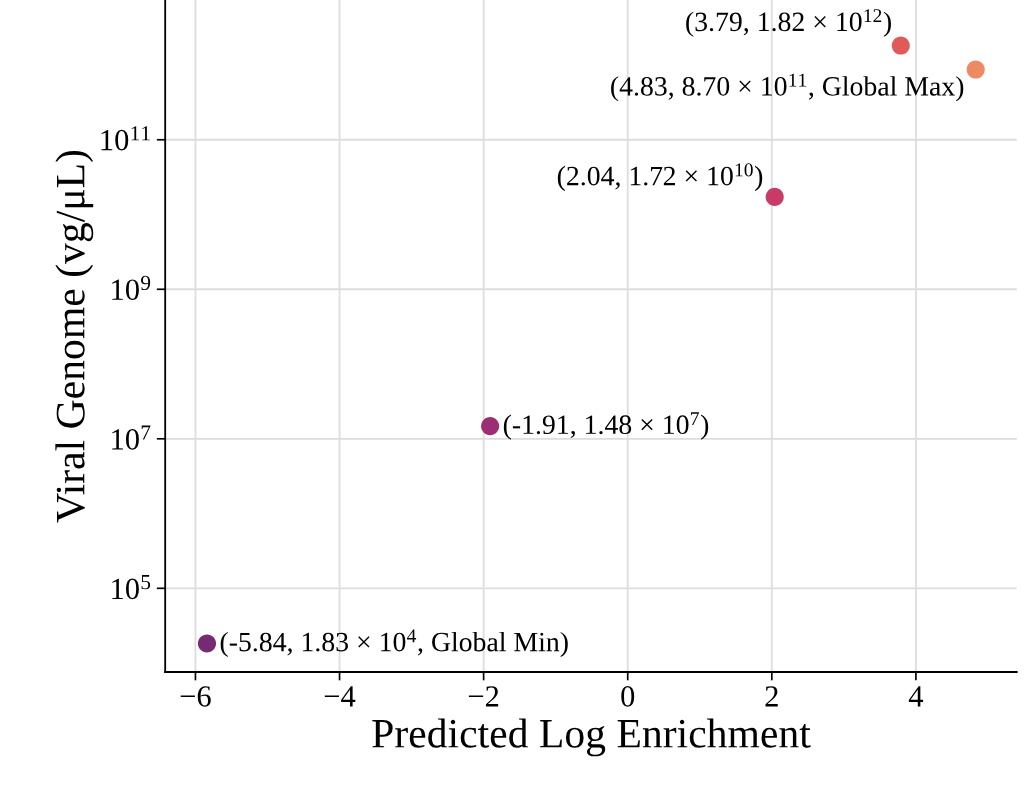 The height and width of the screenshot is (800, 1026). I want to click on annotation: (4.83, 8.70 × 10$^{11}$, Global Max), so click(787, 87).